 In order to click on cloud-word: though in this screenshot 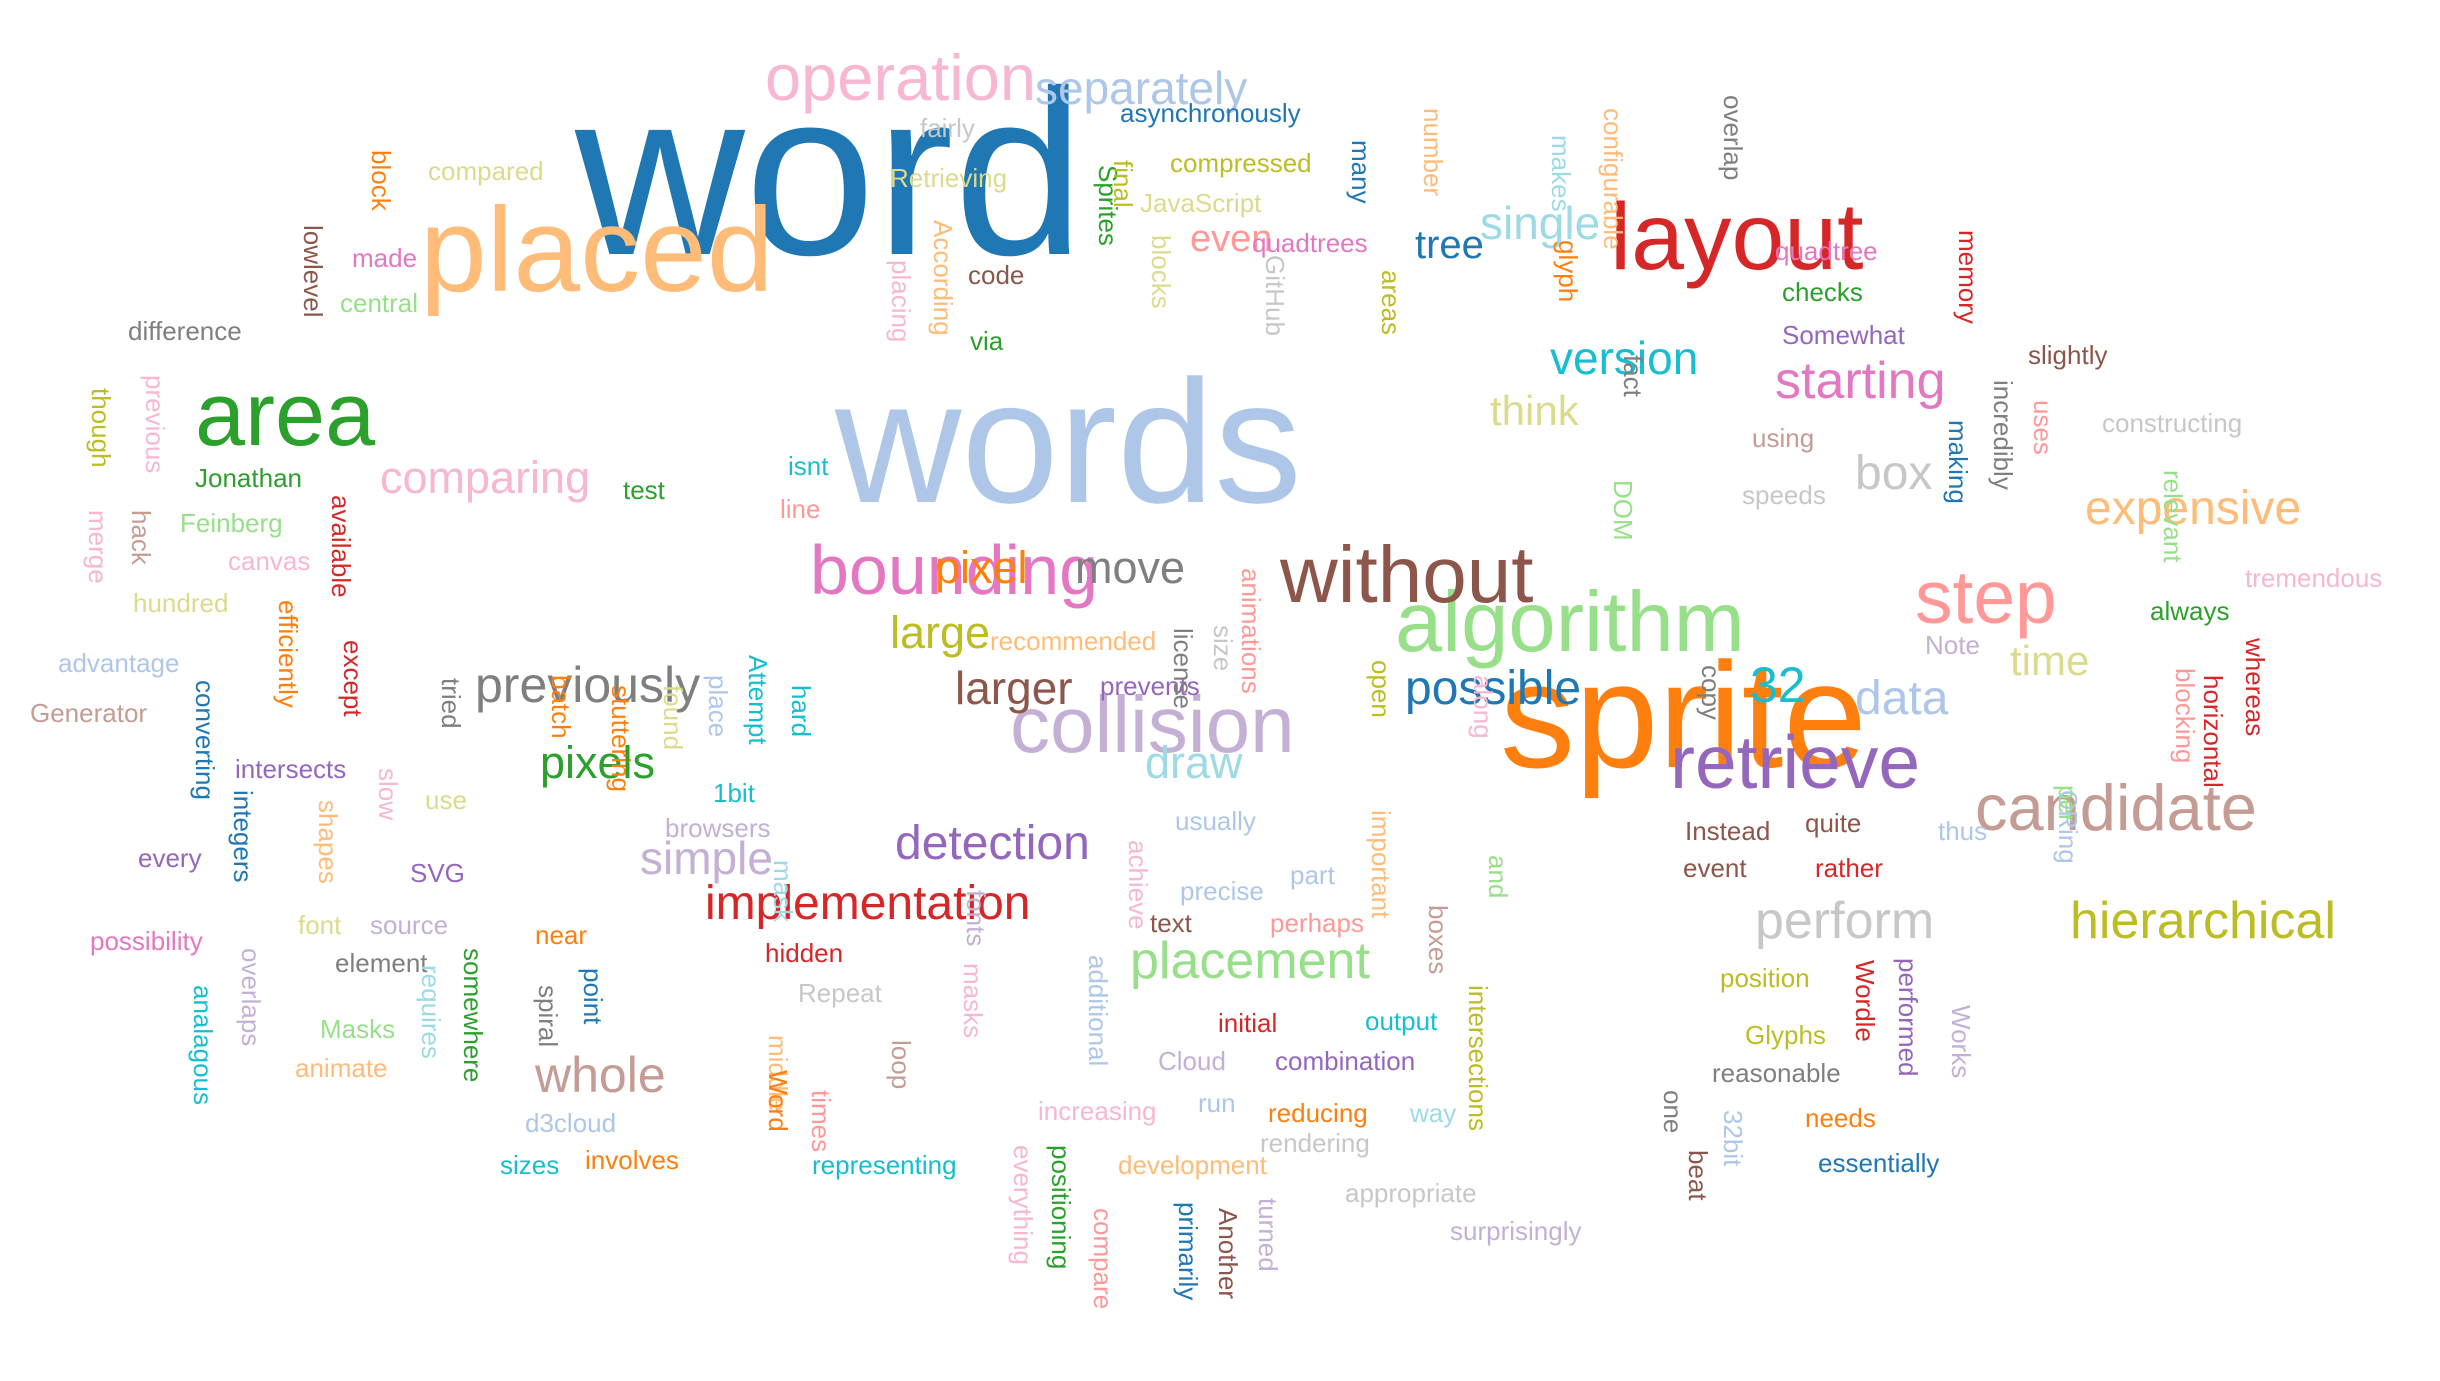, I will do `click(101, 428)`.